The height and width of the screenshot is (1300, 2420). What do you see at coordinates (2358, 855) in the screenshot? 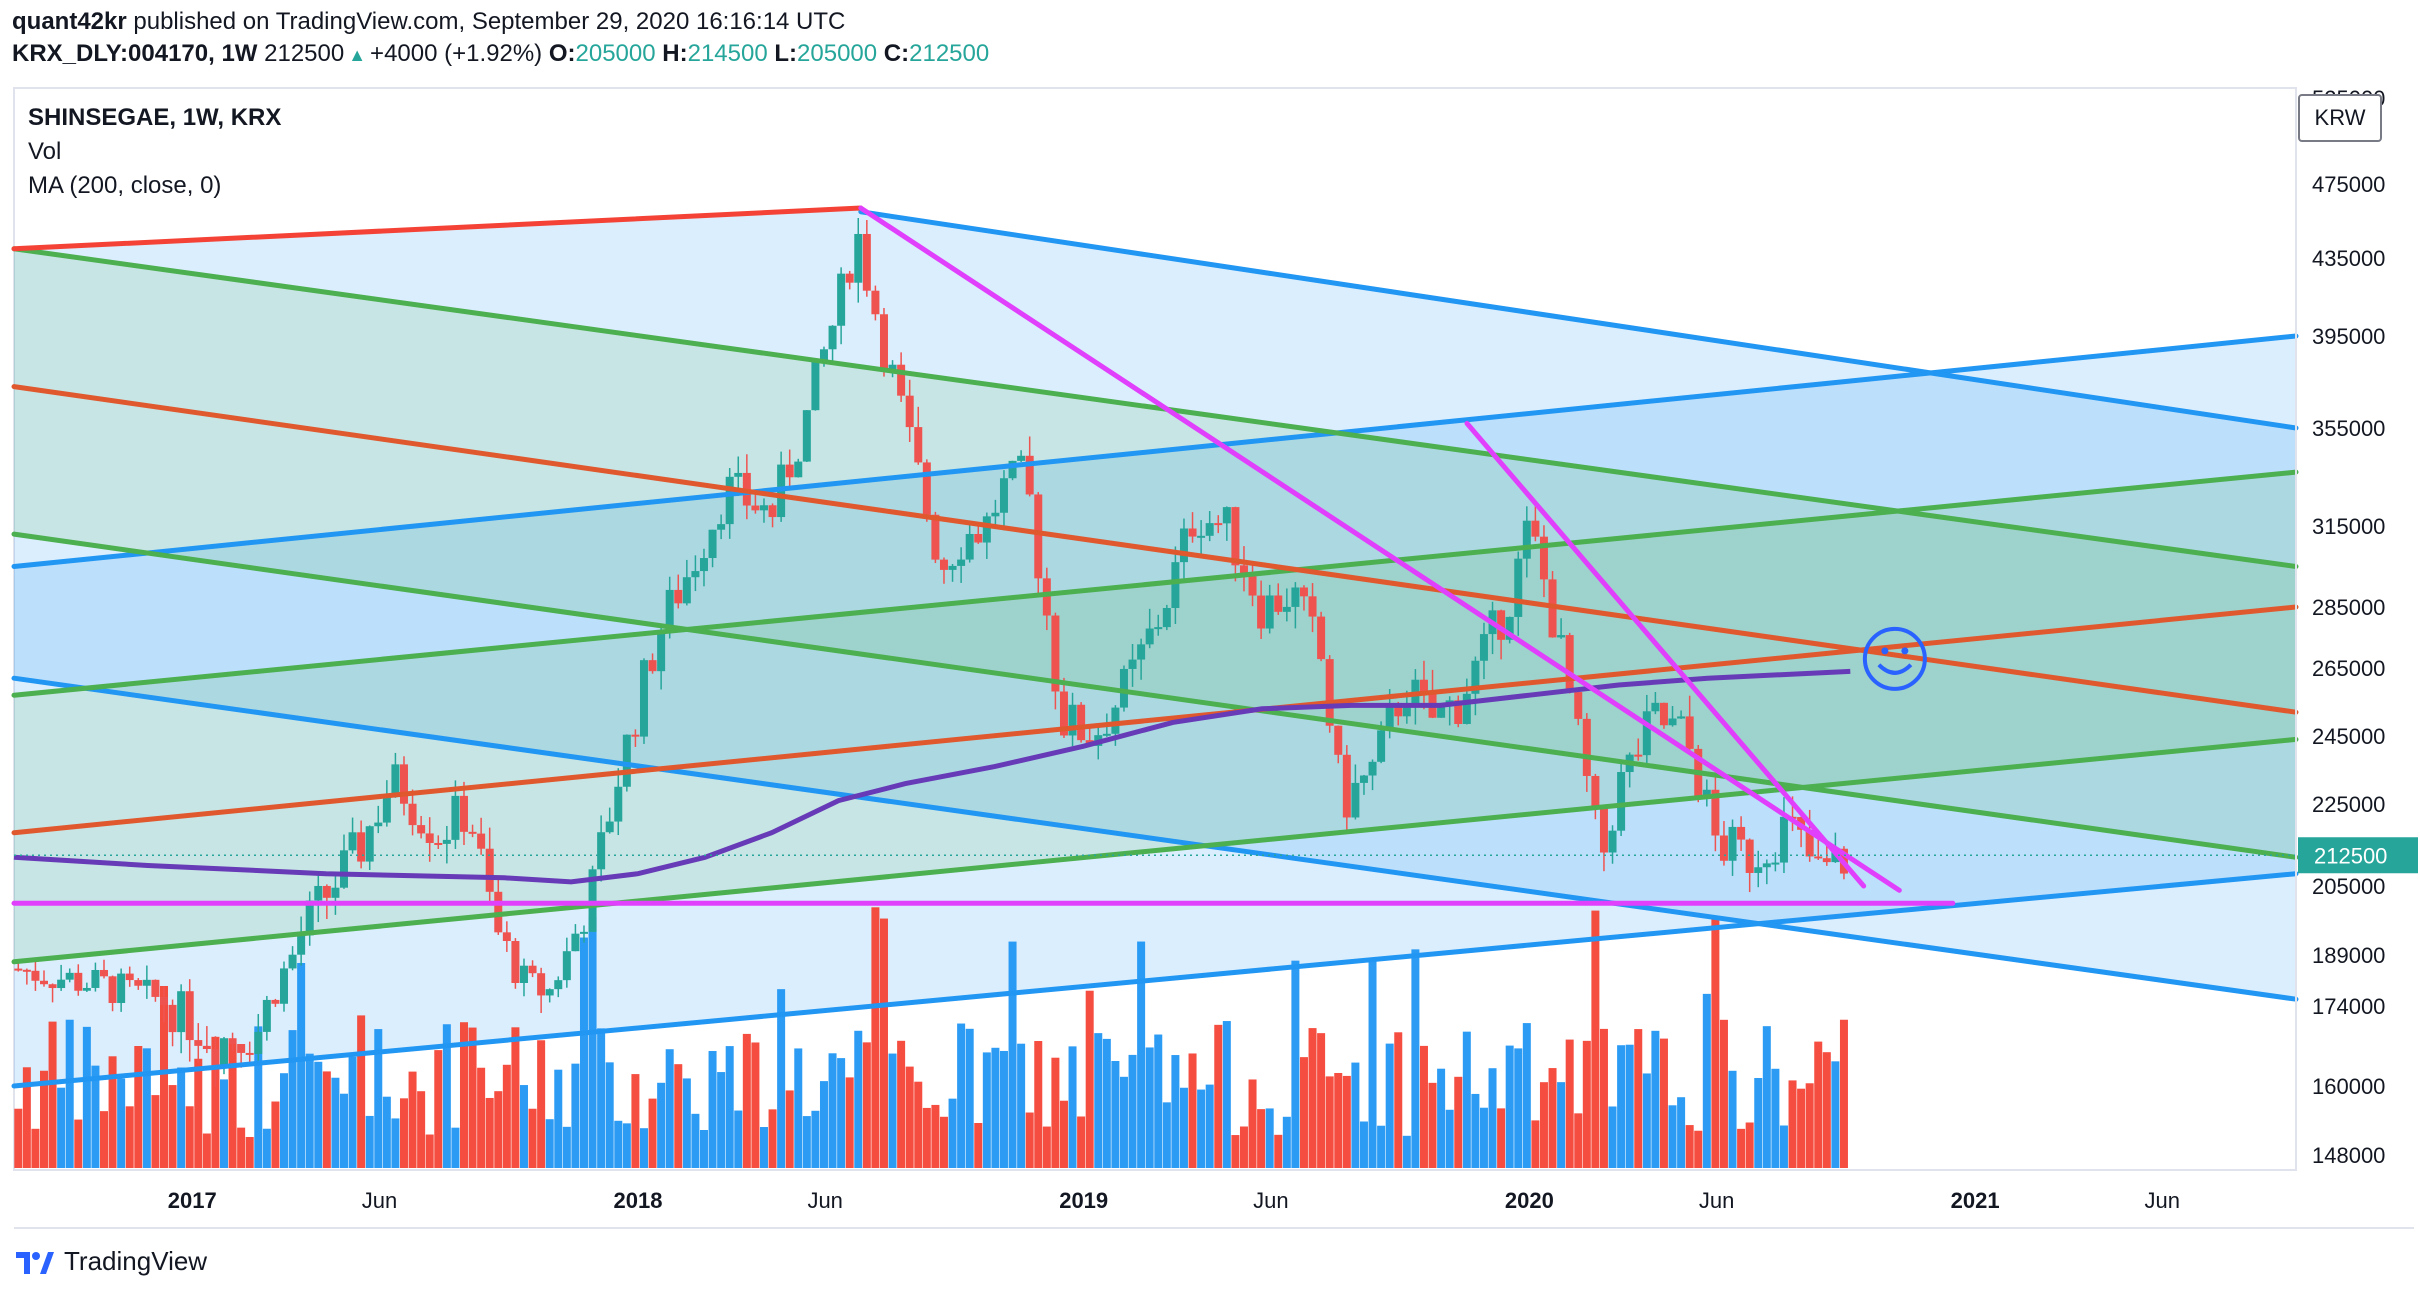
I see `last-price-tag` at bounding box center [2358, 855].